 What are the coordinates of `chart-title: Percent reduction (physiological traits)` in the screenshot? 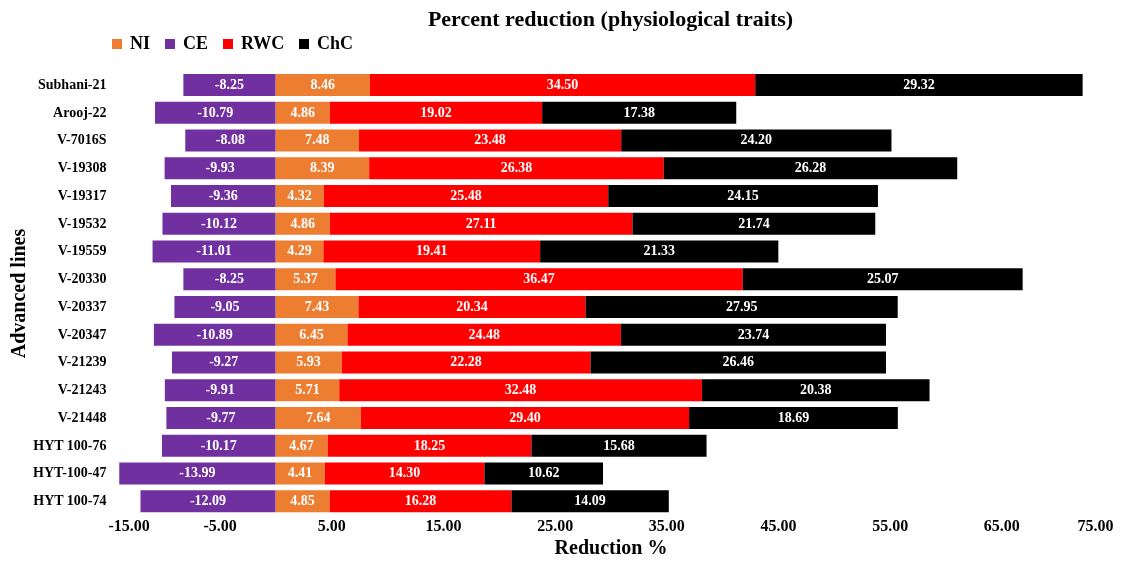 It's located at (610, 18).